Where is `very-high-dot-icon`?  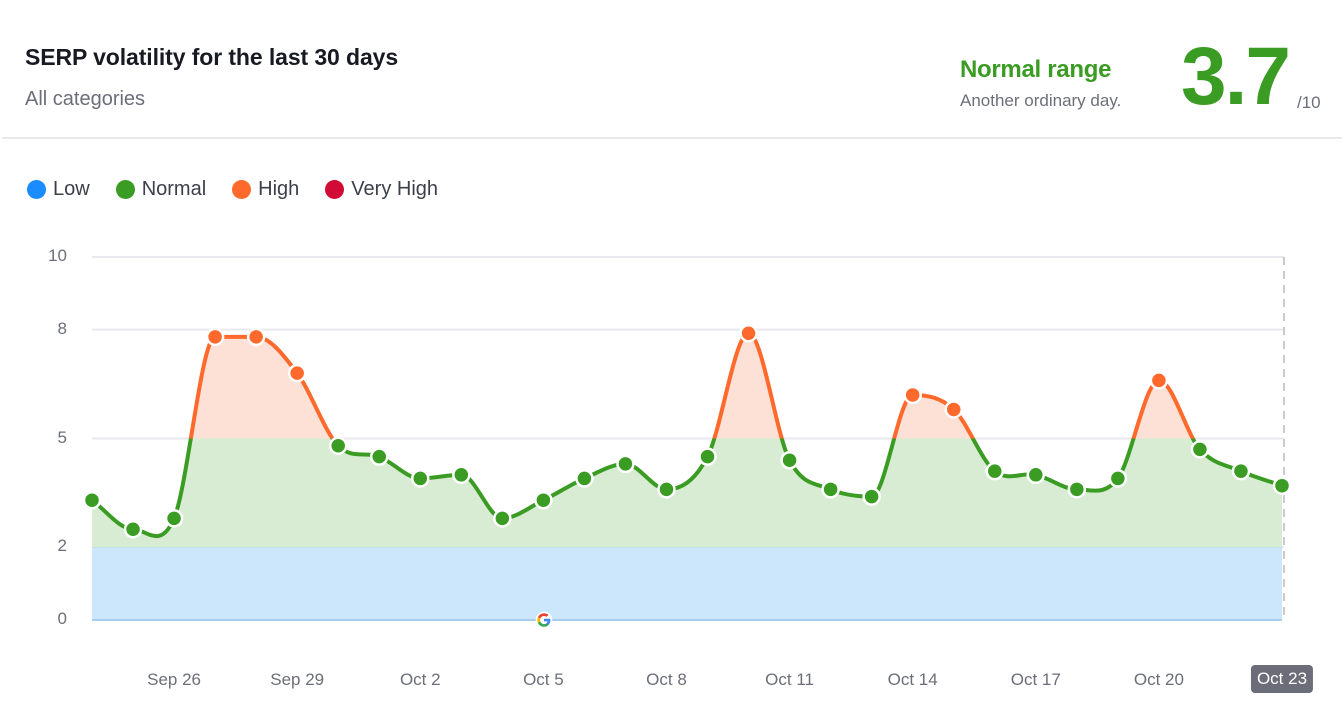 very-high-dot-icon is located at coordinates (335, 189).